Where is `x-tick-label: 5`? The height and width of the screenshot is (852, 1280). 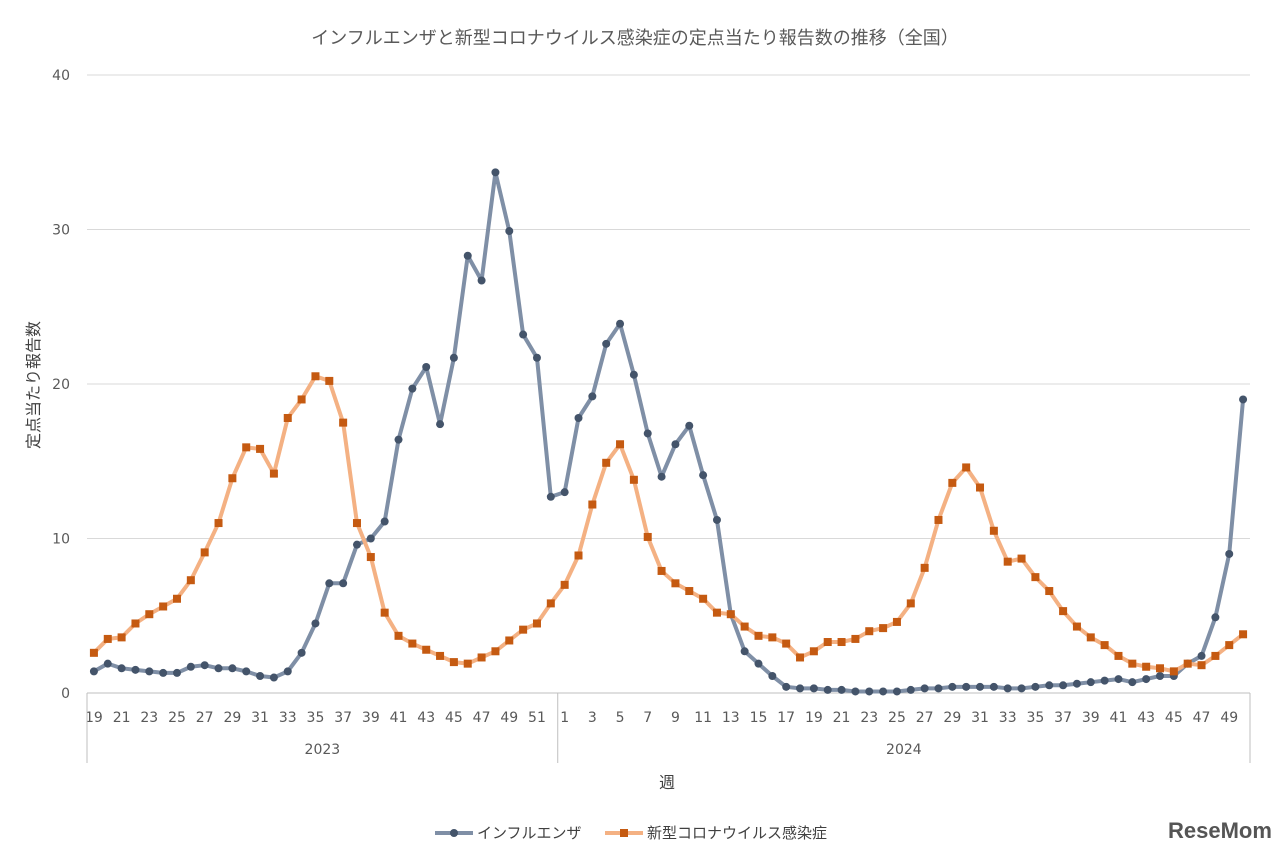 x-tick-label: 5 is located at coordinates (620, 718).